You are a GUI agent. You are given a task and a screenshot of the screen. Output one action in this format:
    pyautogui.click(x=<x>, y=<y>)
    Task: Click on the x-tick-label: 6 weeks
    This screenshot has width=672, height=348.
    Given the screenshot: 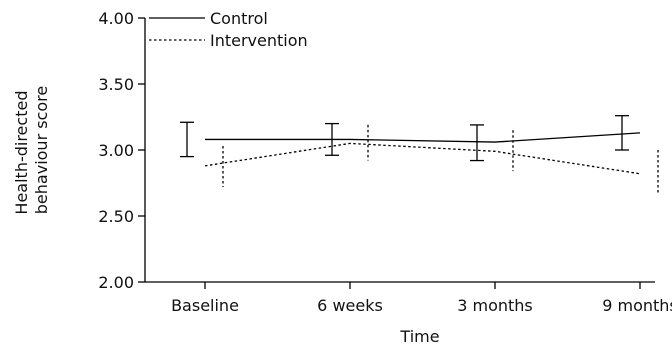 What is the action you would take?
    pyautogui.click(x=350, y=305)
    